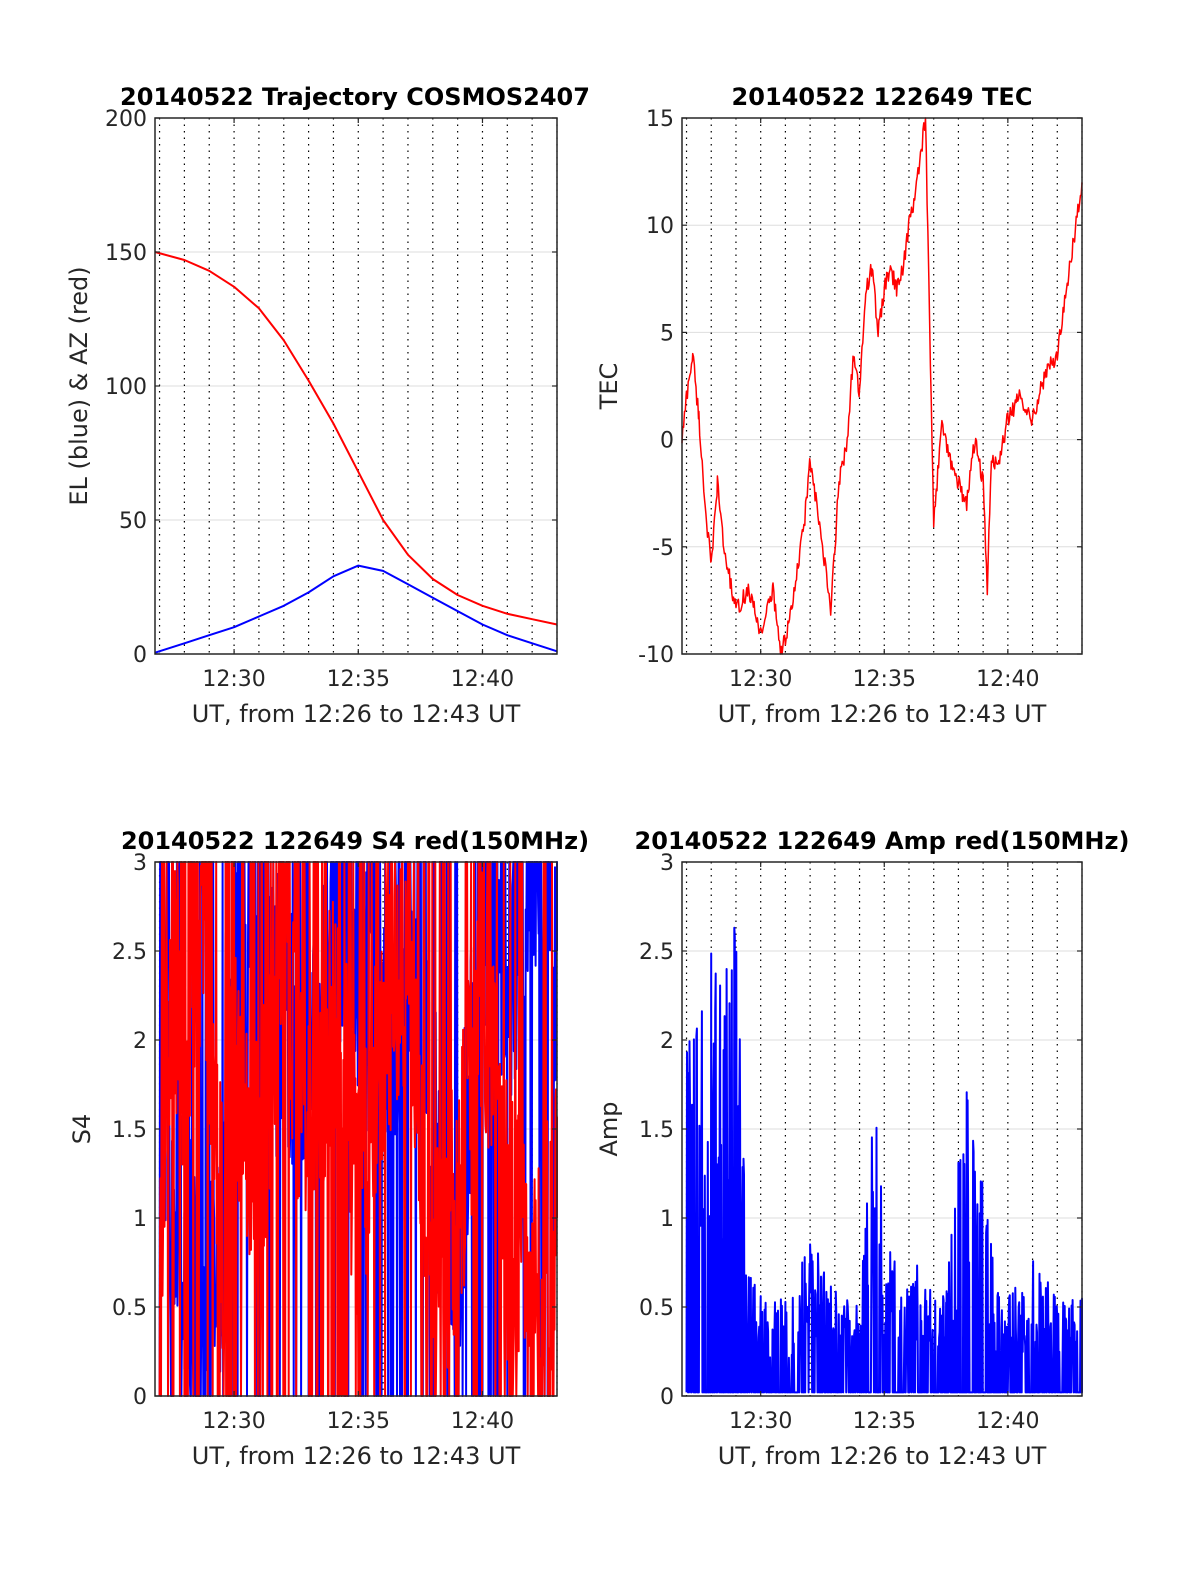 The height and width of the screenshot is (1575, 1200). What do you see at coordinates (667, 333) in the screenshot?
I see `y-tick-label: 5` at bounding box center [667, 333].